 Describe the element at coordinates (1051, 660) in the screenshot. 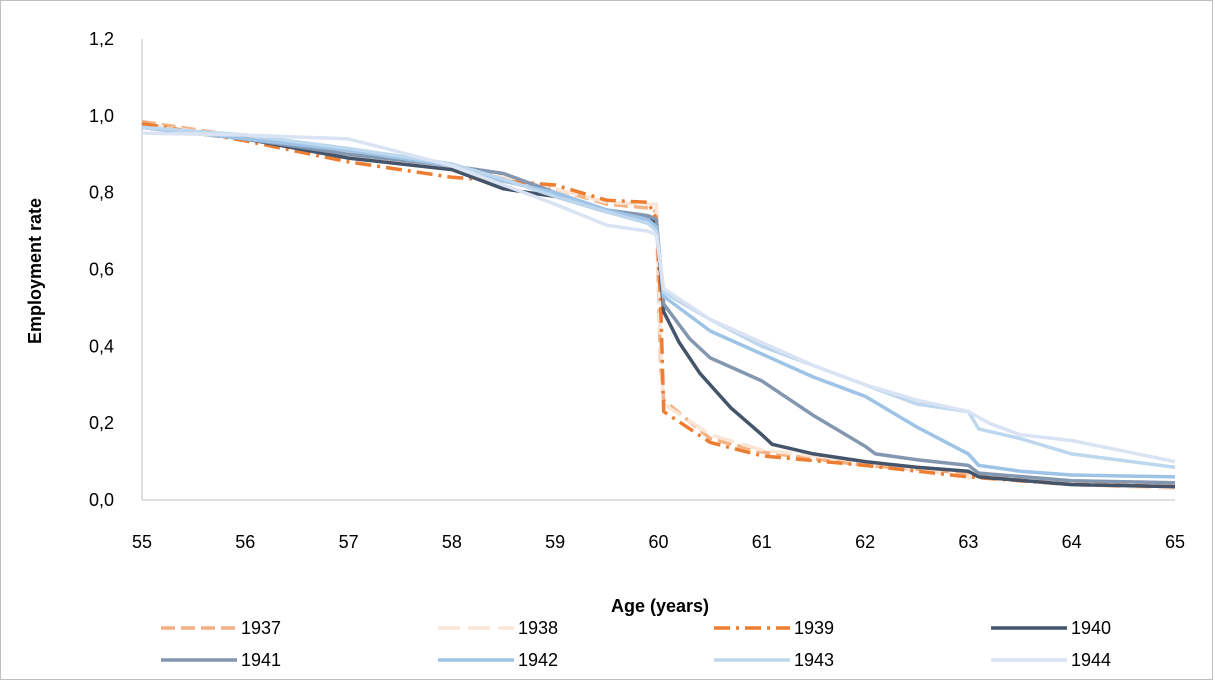

I see `legend-item-1944: 1944` at that location.